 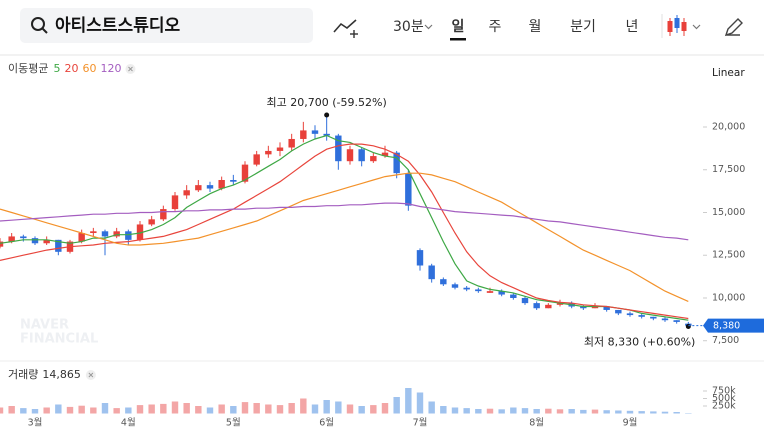 I want to click on interval-tabs: 30분 일 주 월 분기 년, so click(x=515, y=30).